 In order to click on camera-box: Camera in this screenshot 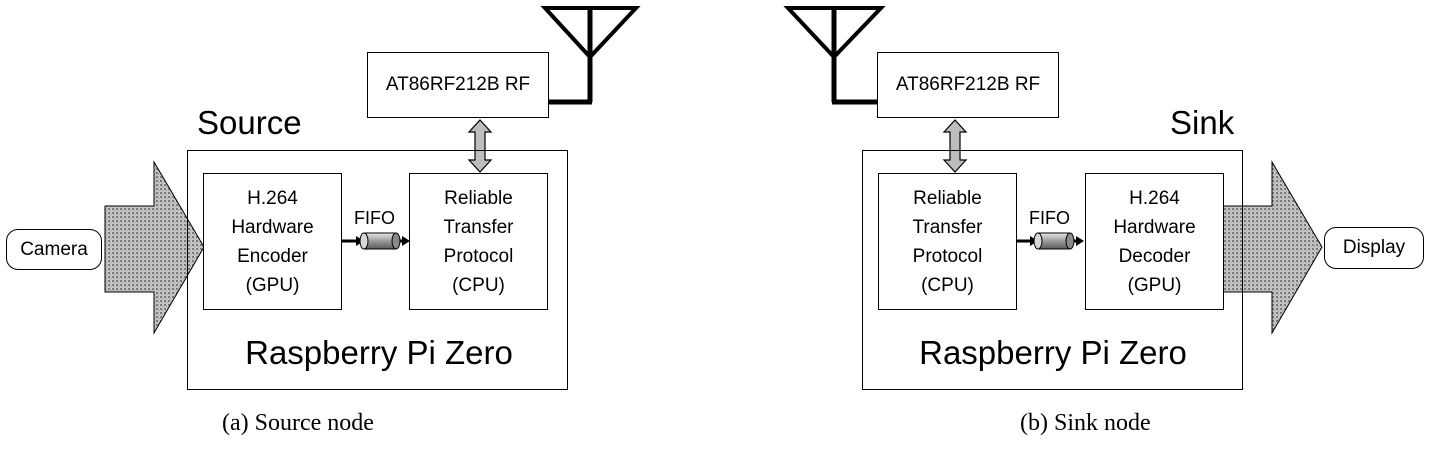, I will do `click(54, 249)`.